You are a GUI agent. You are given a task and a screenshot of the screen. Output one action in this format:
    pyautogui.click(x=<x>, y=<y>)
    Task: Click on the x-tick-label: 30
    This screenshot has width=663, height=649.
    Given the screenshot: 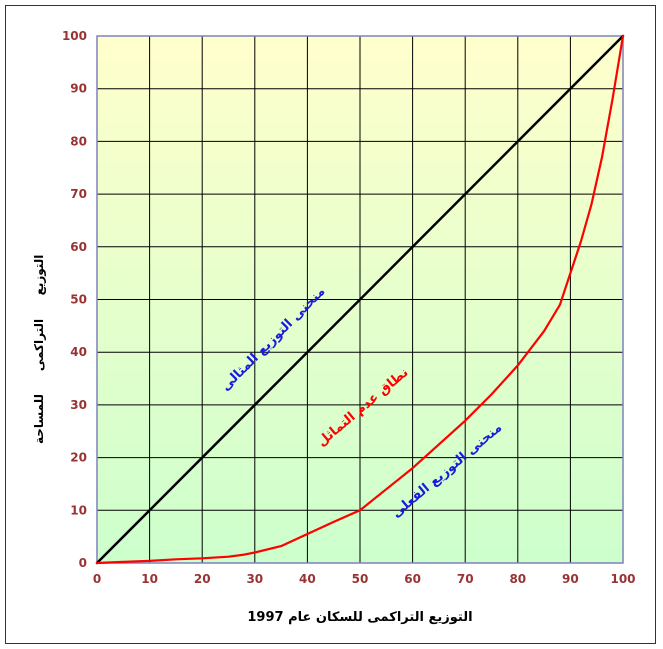 What is the action you would take?
    pyautogui.click(x=254, y=579)
    